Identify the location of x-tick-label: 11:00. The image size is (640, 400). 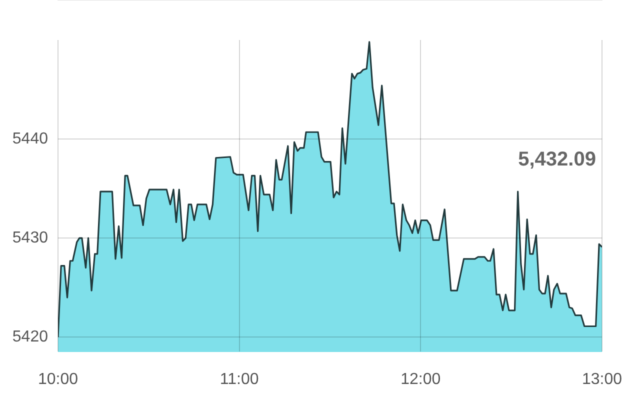
(239, 379).